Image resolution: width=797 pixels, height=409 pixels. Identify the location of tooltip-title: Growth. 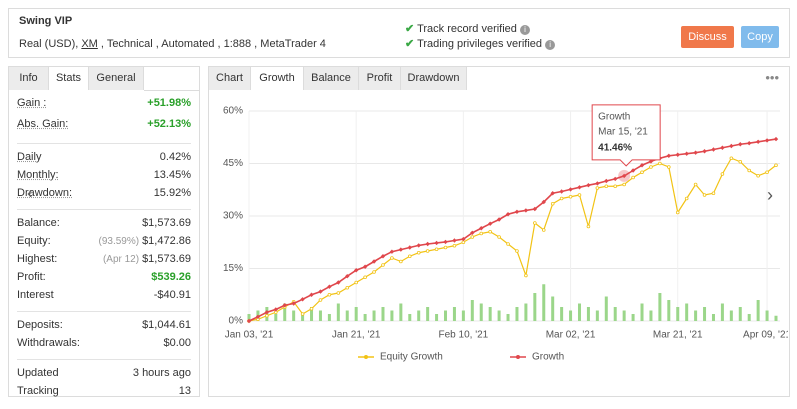
(614, 117).